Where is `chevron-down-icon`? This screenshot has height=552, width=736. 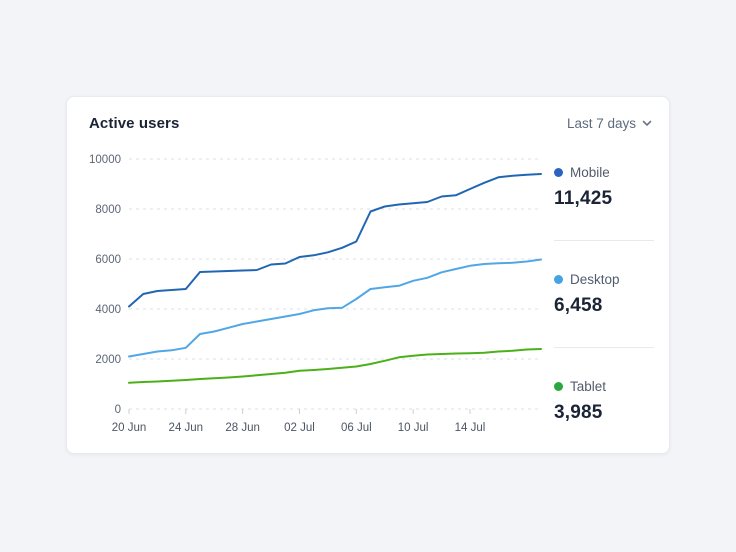
chevron-down-icon is located at coordinates (647, 123).